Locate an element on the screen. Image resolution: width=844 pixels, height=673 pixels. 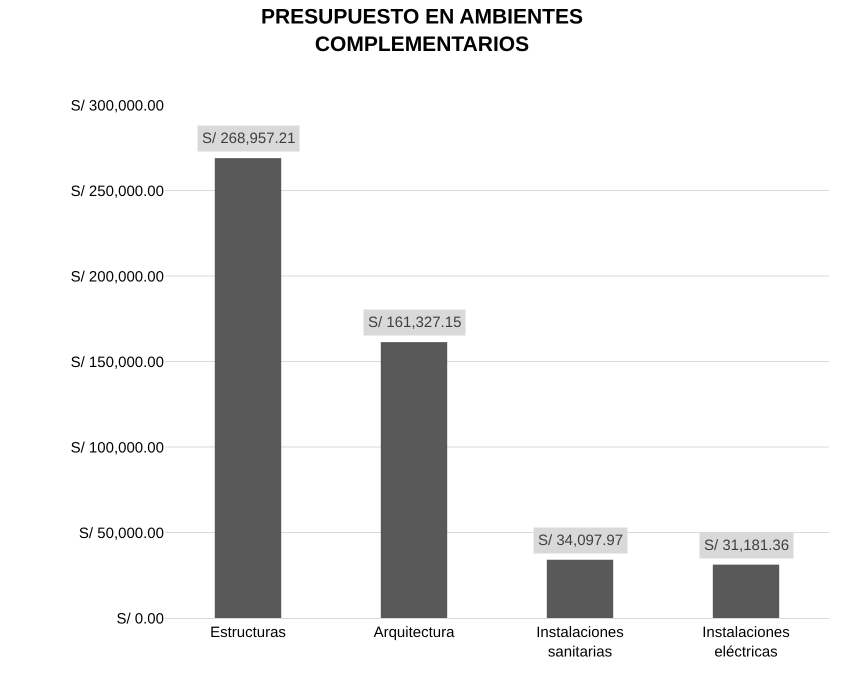
x-tick-label: Estructuras is located at coordinates (248, 632).